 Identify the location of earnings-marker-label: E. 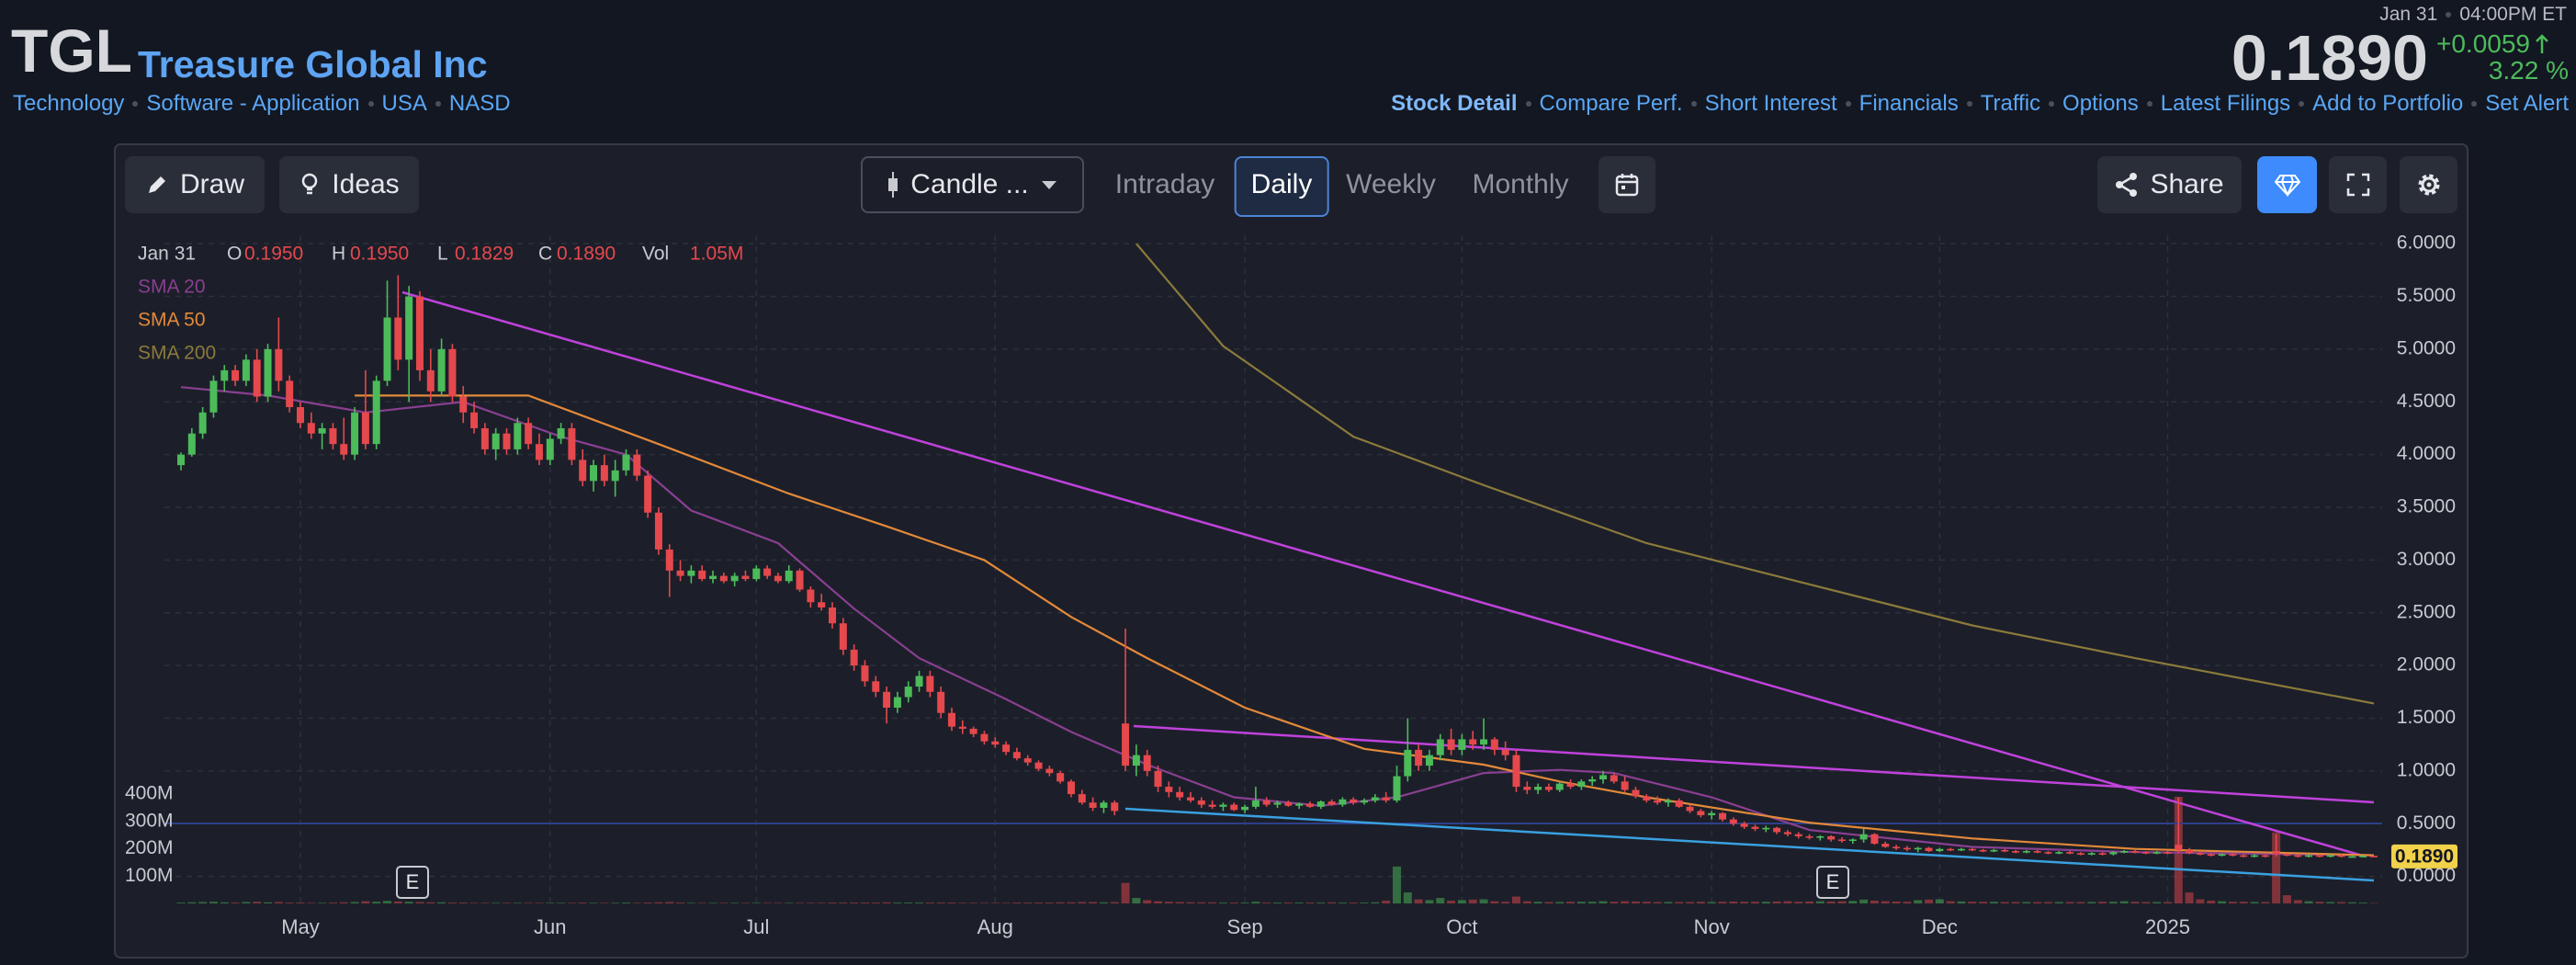
(1833, 882).